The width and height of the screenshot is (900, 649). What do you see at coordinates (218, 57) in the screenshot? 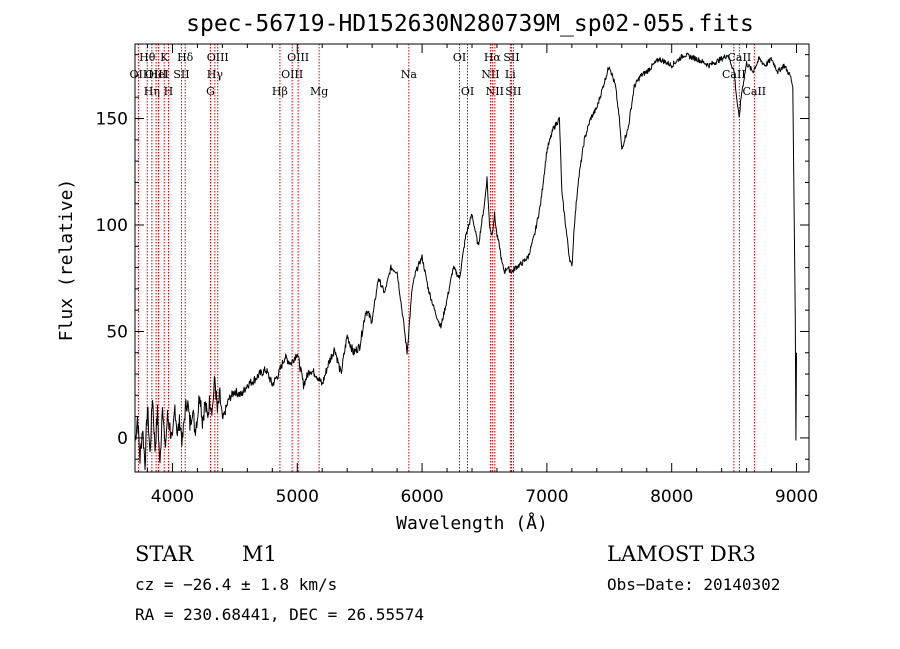
I see `line-marker-label-11: OIII` at bounding box center [218, 57].